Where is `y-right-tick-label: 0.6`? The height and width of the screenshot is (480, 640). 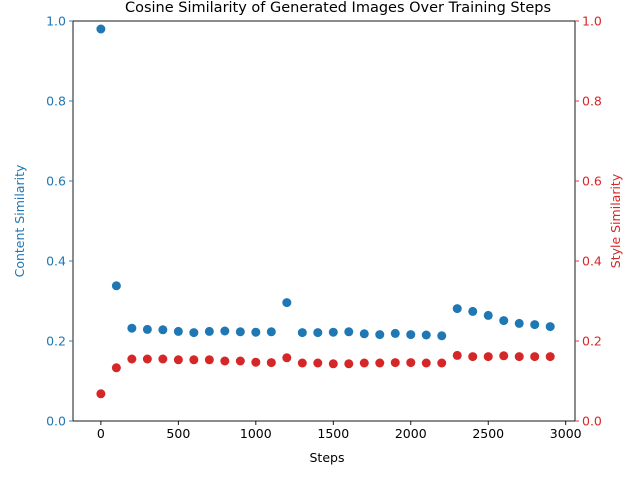
y-right-tick-label: 0.6 is located at coordinates (592, 181).